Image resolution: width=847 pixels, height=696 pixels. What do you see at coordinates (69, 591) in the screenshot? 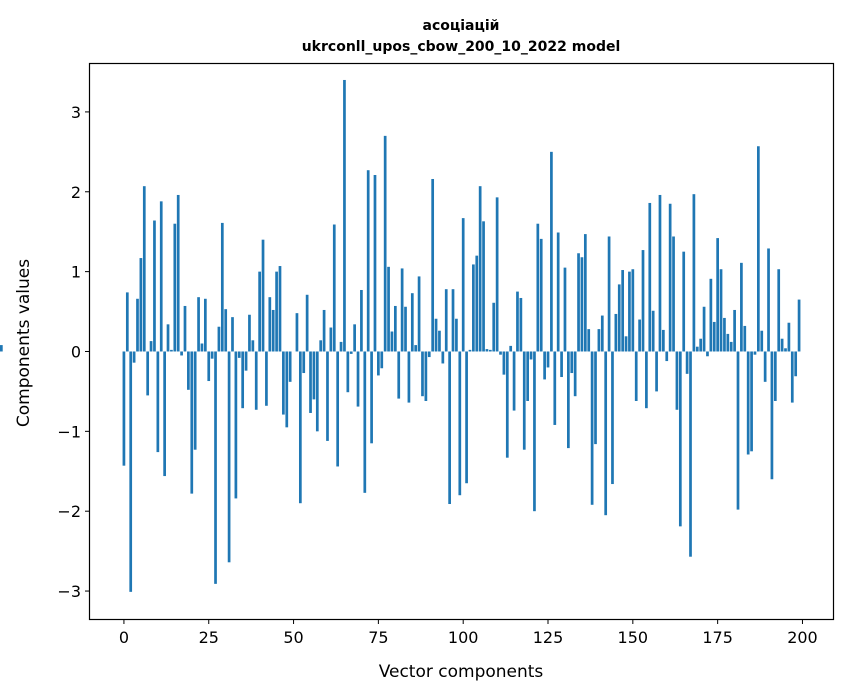
I see `y-tick-label: −3` at bounding box center [69, 591].